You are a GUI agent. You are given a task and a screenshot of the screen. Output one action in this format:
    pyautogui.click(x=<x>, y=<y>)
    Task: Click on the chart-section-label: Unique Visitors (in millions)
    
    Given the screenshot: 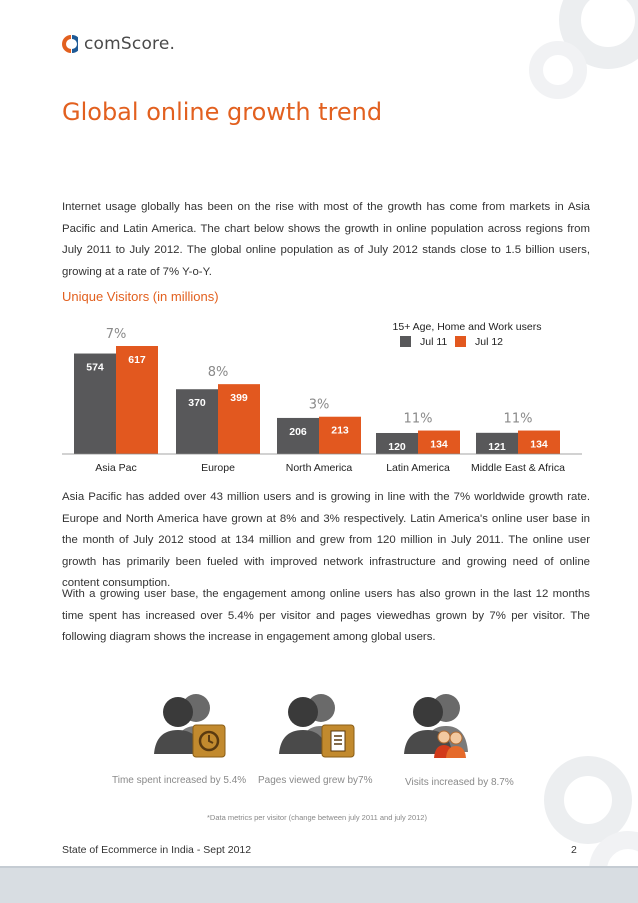 What is the action you would take?
    pyautogui.click(x=140, y=296)
    